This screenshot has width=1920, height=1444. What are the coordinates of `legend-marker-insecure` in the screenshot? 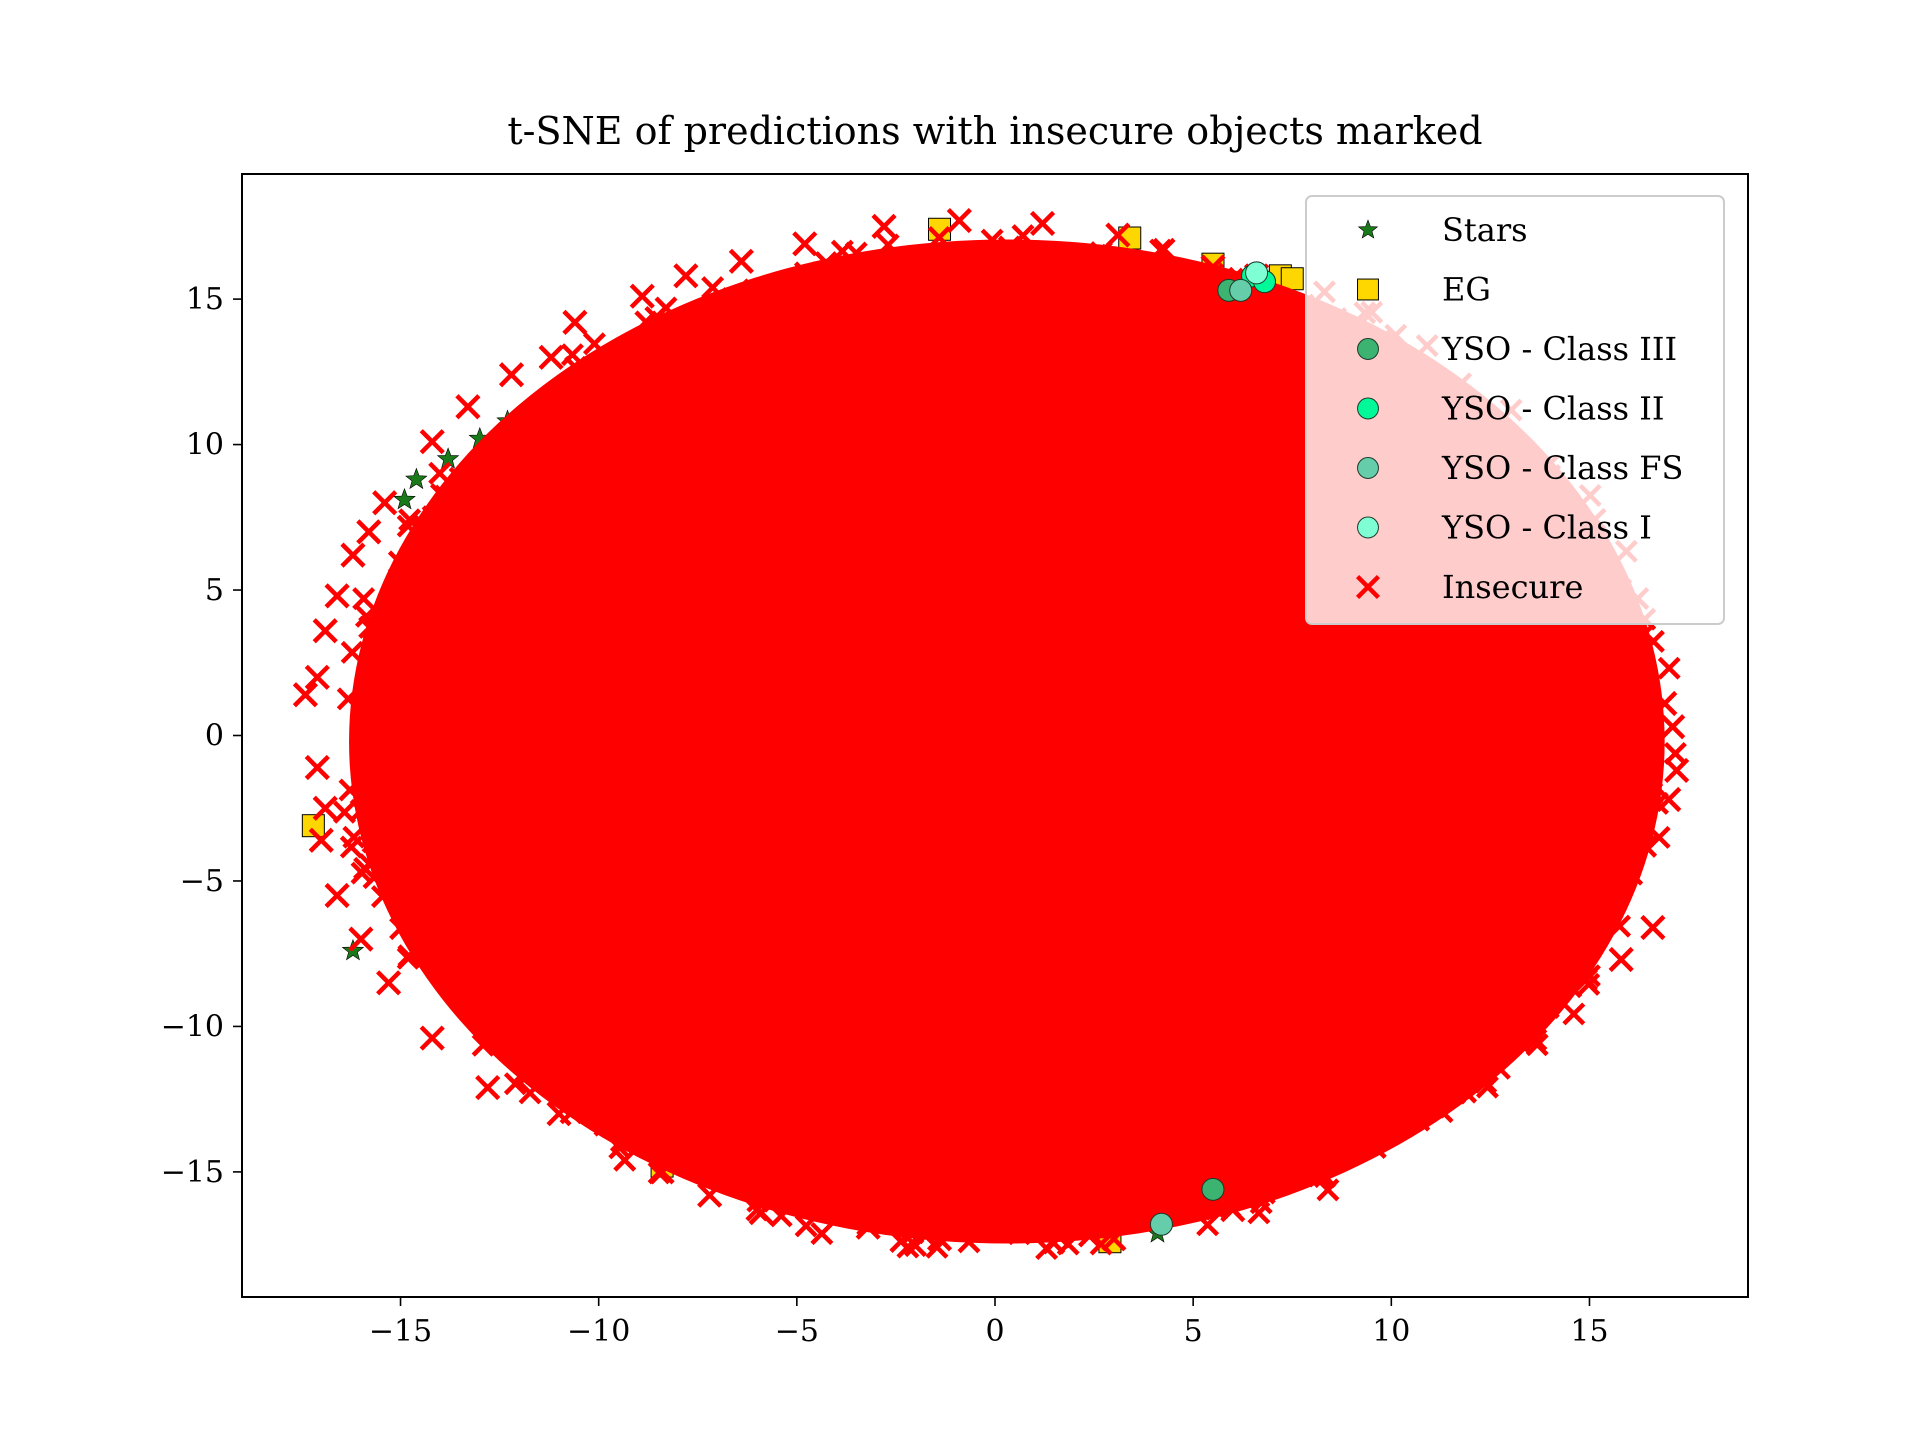 It's located at (1368, 587).